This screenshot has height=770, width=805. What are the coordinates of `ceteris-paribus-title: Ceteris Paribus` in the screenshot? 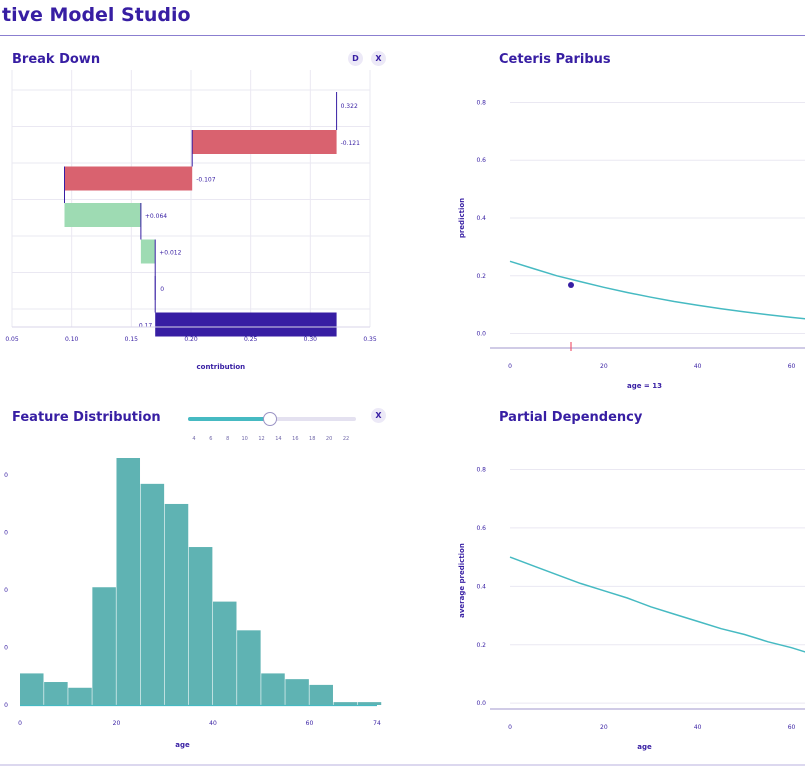 It's located at (555, 59).